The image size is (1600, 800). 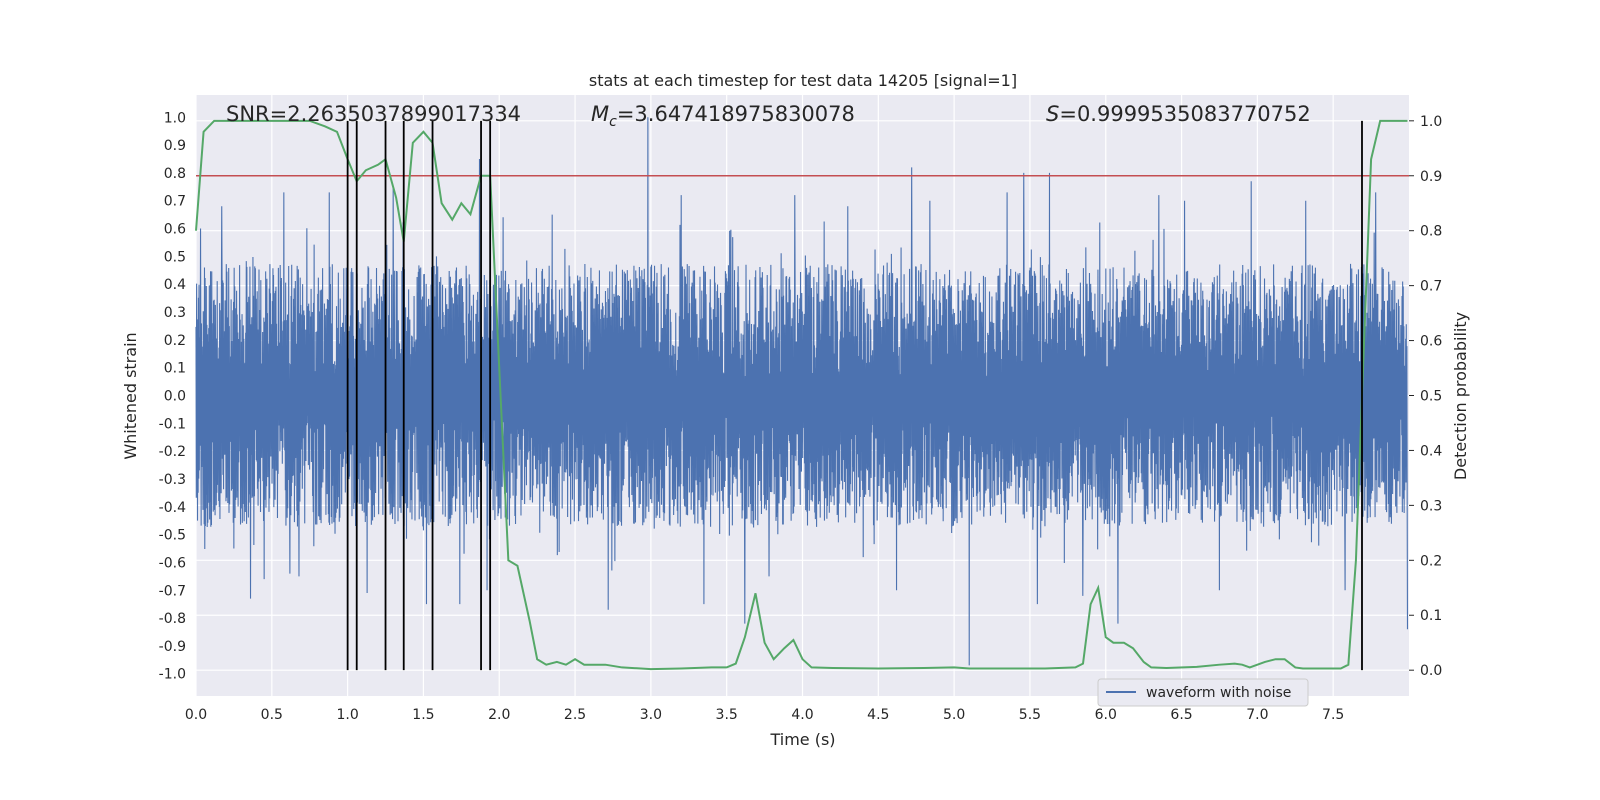 I want to click on chirp-mass-symbol: M, so click(x=600, y=114).